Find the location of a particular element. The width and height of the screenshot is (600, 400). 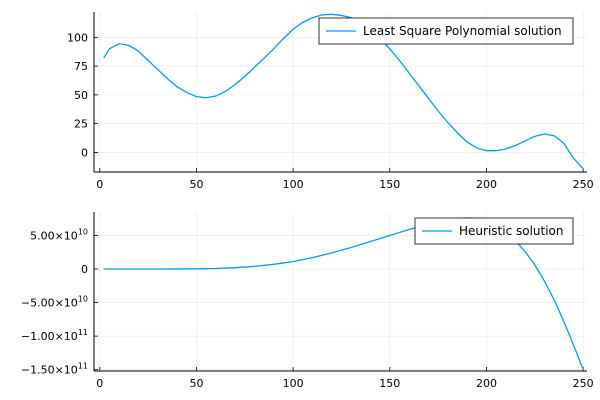

y-tick-label: 75 is located at coordinates (81, 66).